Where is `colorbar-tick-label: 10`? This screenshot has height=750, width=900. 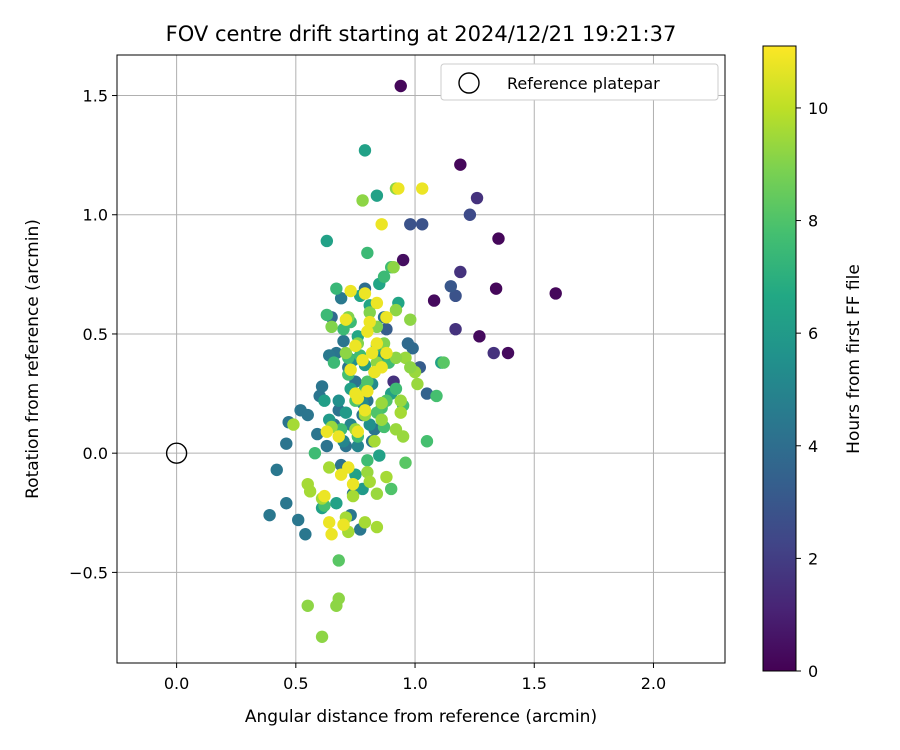
colorbar-tick-label: 10 is located at coordinates (818, 108).